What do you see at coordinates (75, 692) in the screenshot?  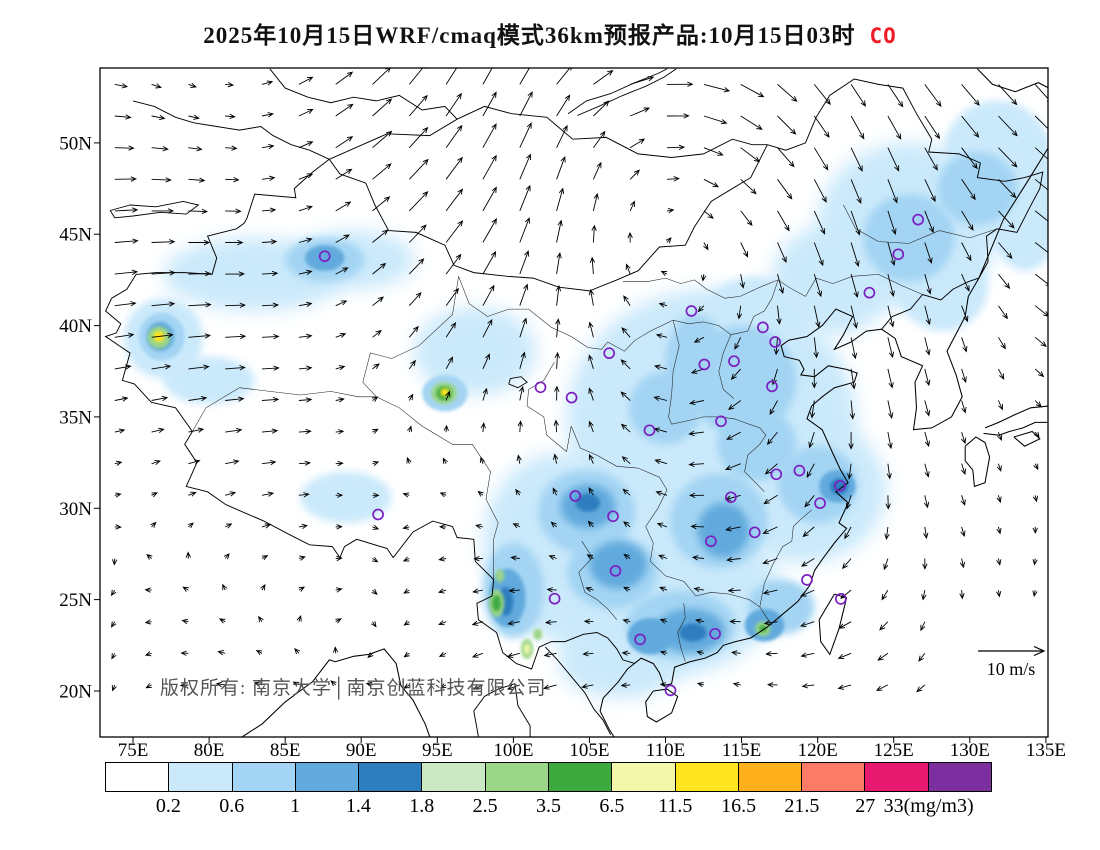 I see `lat-tick-label: 20N` at bounding box center [75, 692].